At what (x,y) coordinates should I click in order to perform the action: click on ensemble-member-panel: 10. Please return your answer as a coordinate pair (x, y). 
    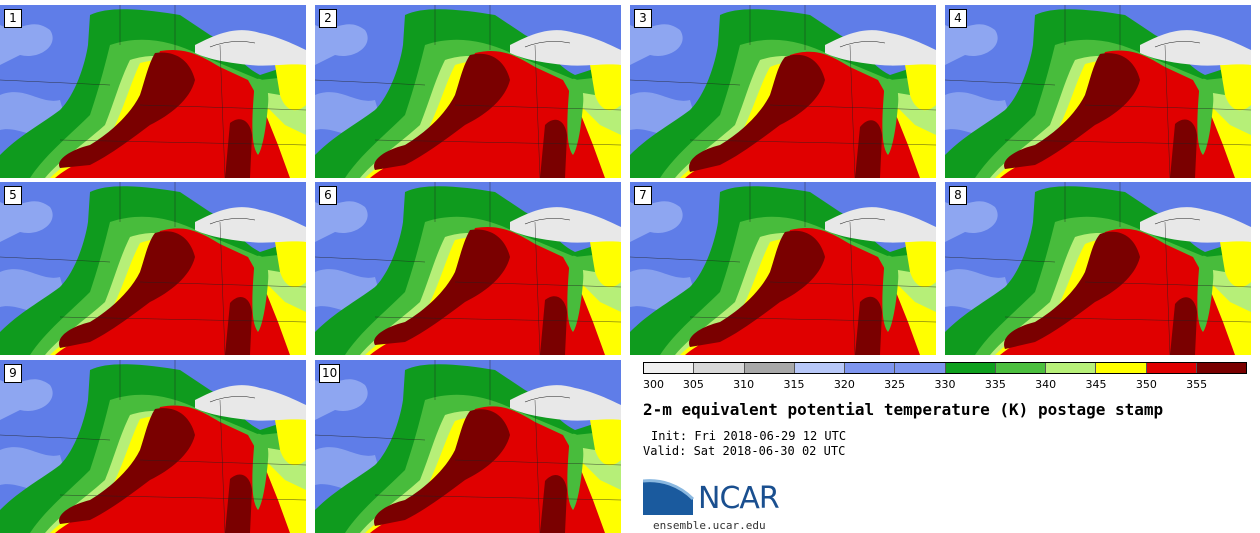
    Looking at the image, I should click on (468, 446).